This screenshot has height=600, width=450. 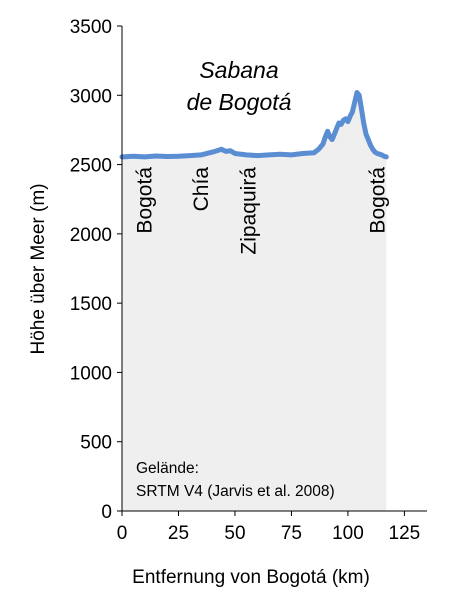 What do you see at coordinates (238, 70) in the screenshot?
I see `annotation-line1: Sabana` at bounding box center [238, 70].